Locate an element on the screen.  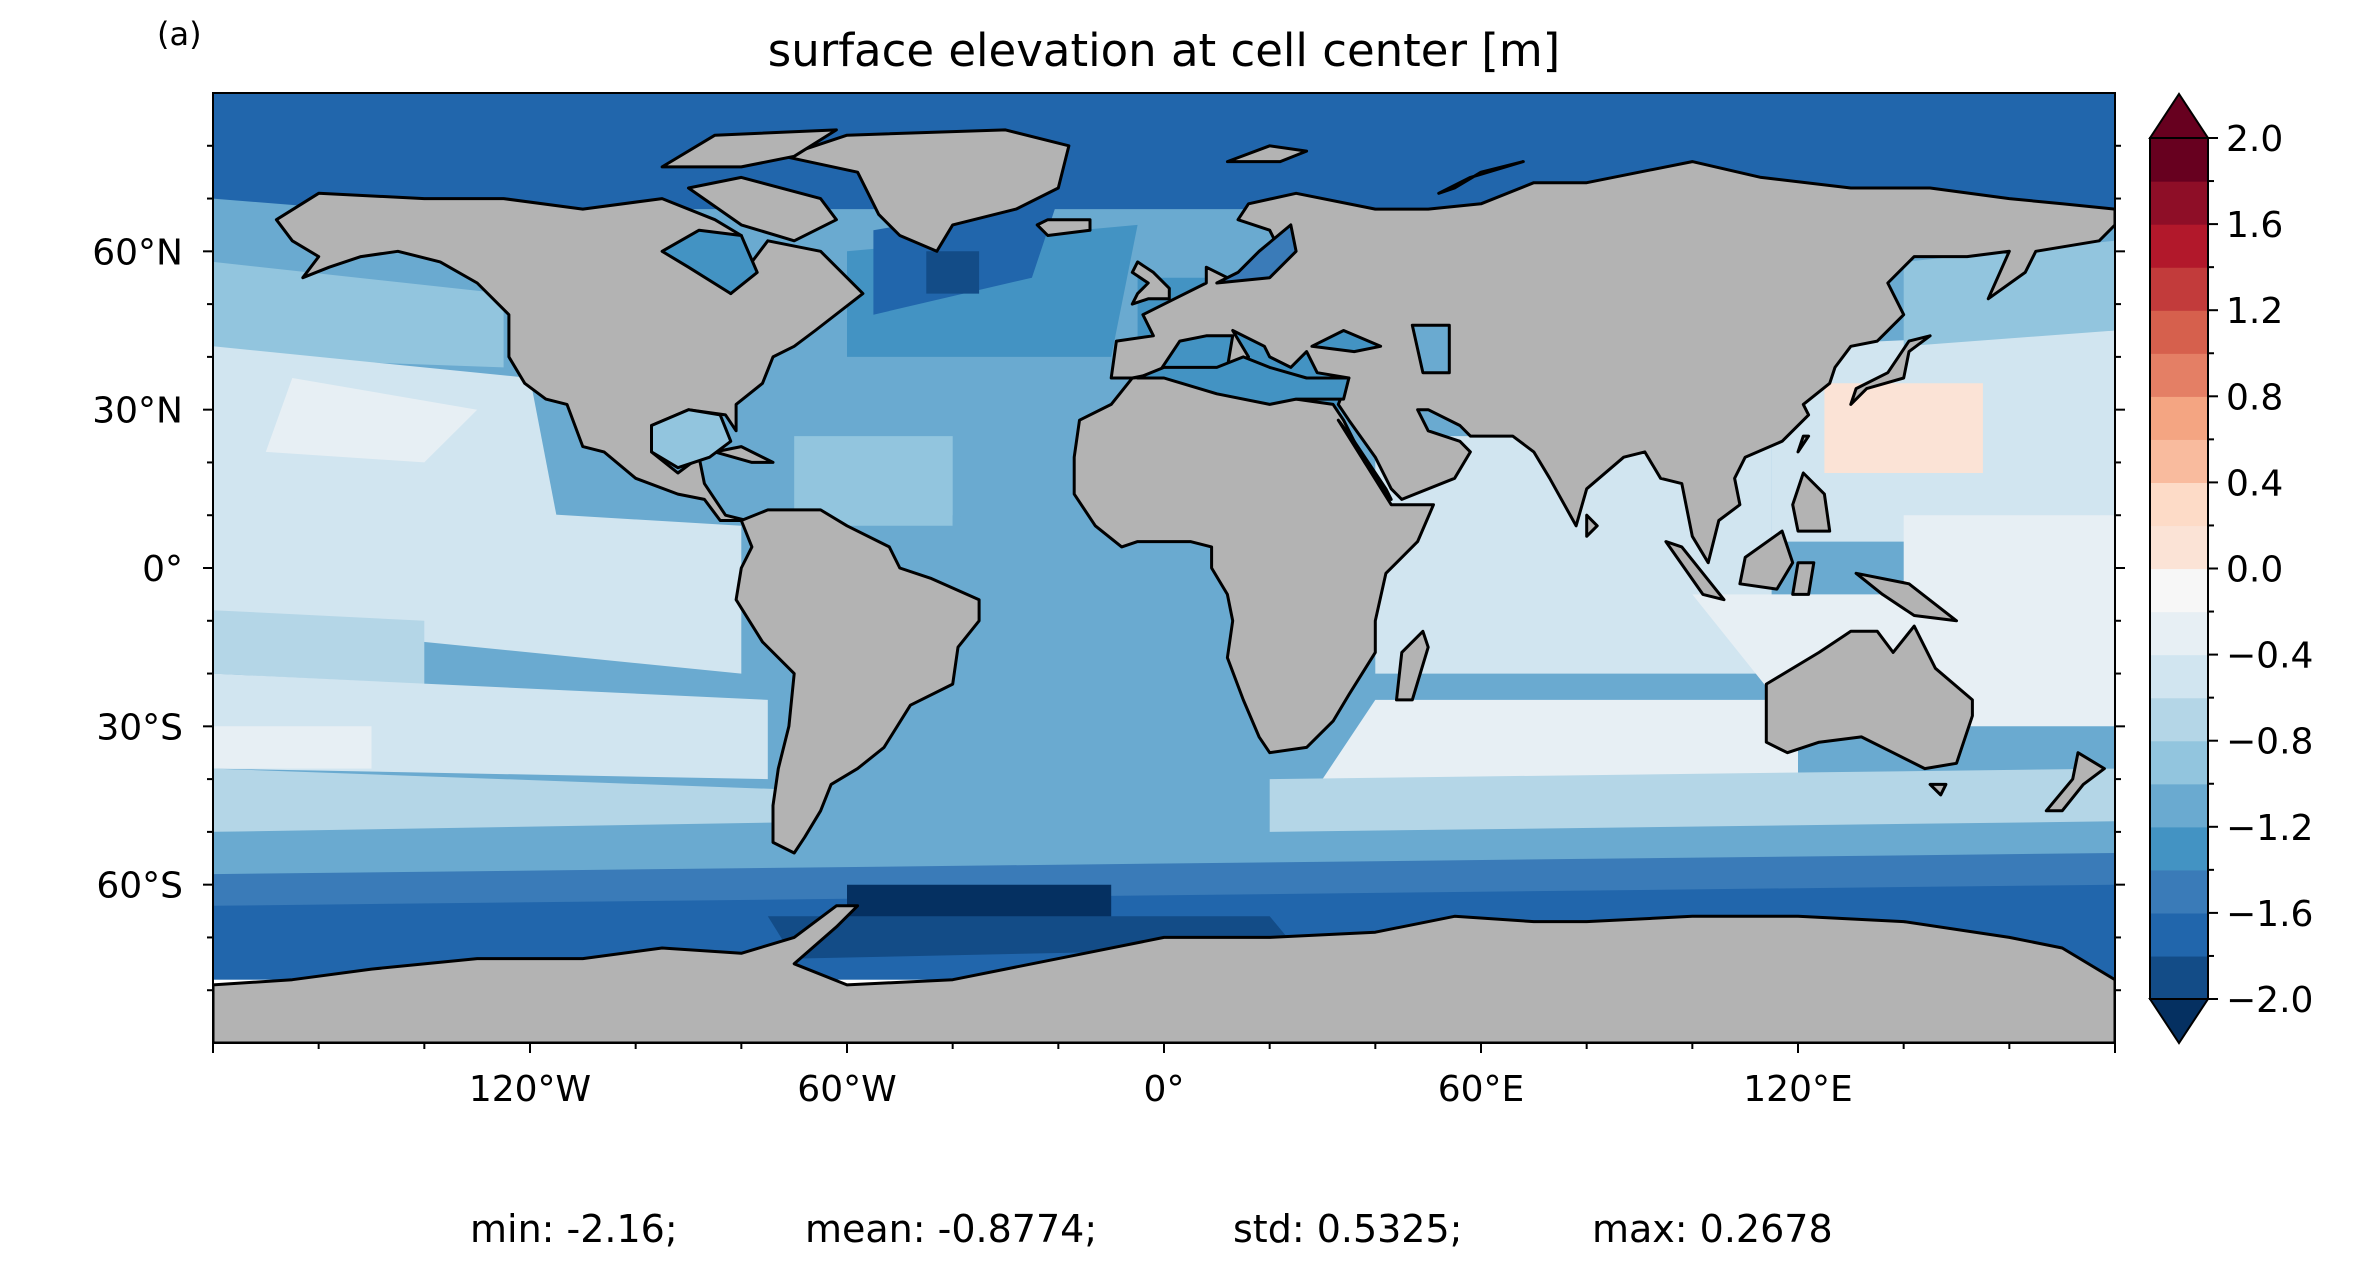
island-new-guinea is located at coordinates (1906, 597).